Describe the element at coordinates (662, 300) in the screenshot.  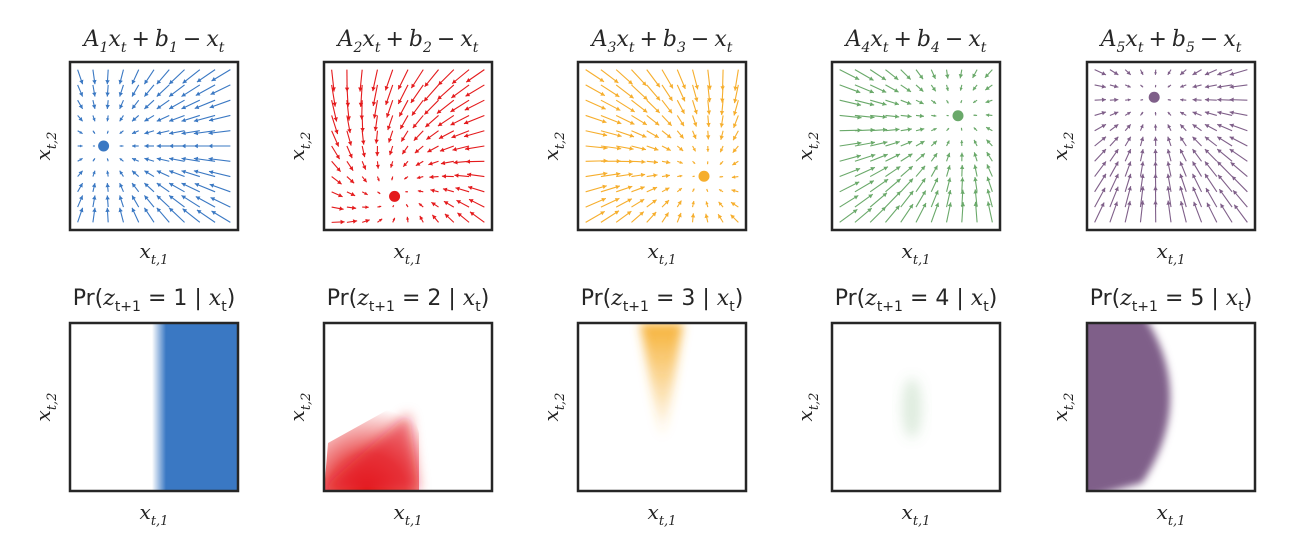
I see `probability-title-3: Pr(zt+1 = 3 | xt)` at that location.